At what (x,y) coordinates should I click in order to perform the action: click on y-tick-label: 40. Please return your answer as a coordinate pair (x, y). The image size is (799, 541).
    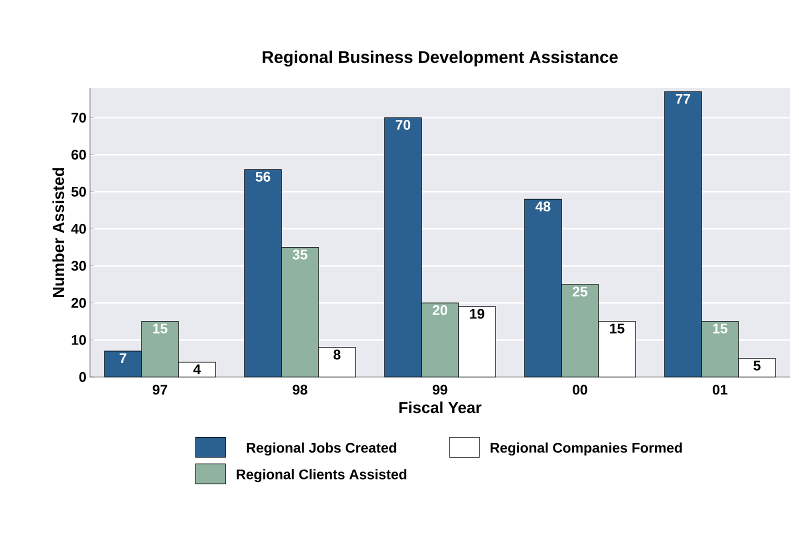
    Looking at the image, I should click on (78, 229).